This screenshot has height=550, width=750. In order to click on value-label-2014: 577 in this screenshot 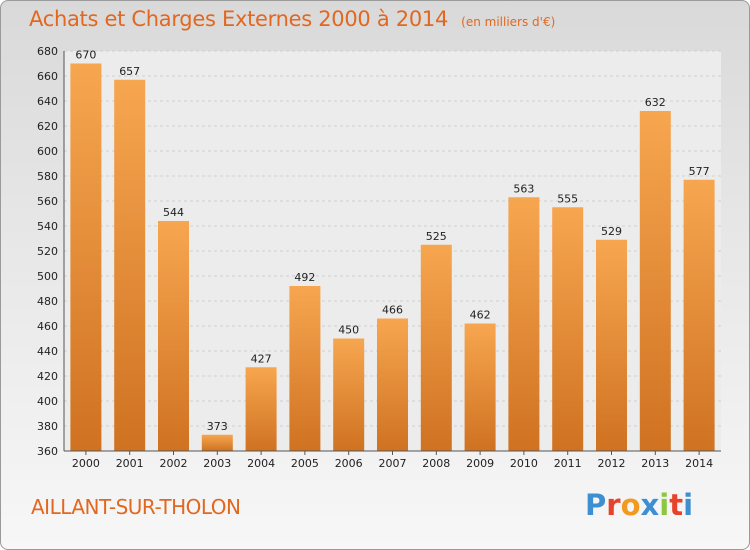, I will do `click(699, 171)`.